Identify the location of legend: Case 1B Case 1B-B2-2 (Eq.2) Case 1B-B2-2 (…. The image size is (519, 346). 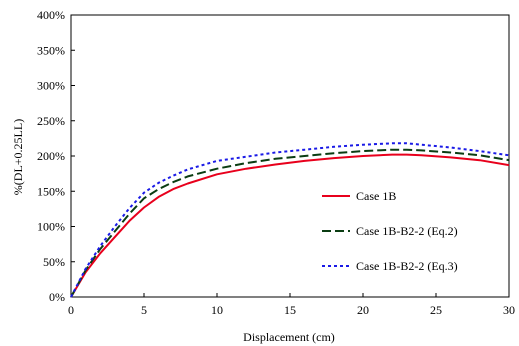
(390, 231).